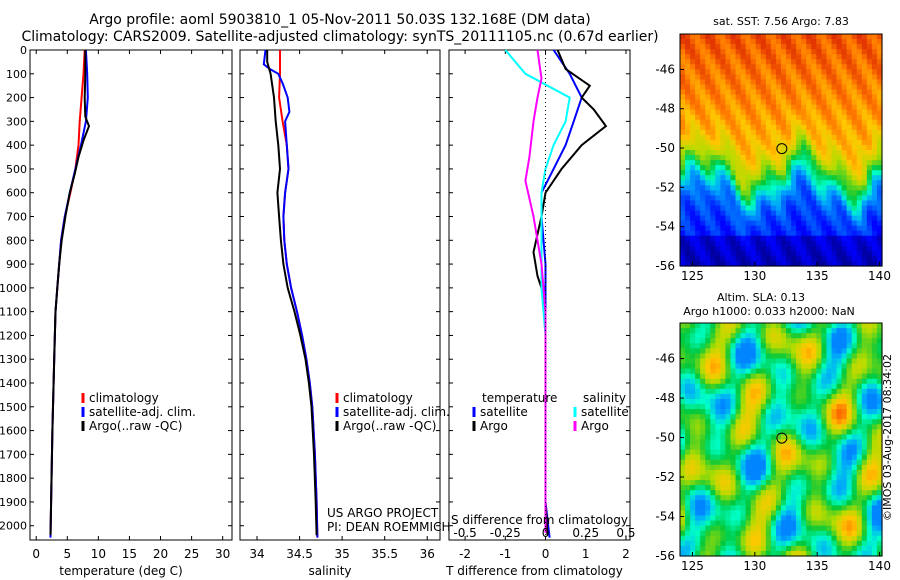 The height and width of the screenshot is (580, 900). I want to click on x-tick-label: 10, so click(98, 554).